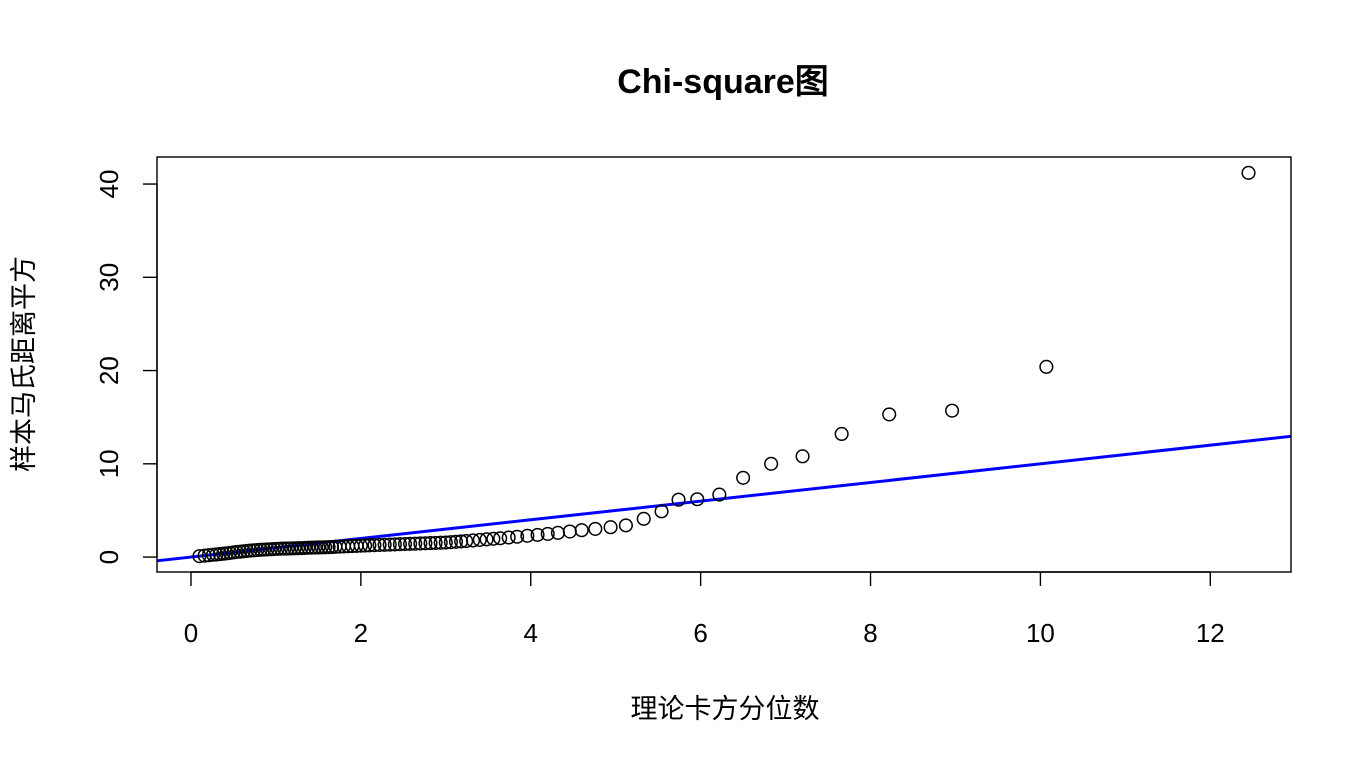 The height and width of the screenshot is (768, 1372). I want to click on x-tick-label: 12, so click(1210, 633).